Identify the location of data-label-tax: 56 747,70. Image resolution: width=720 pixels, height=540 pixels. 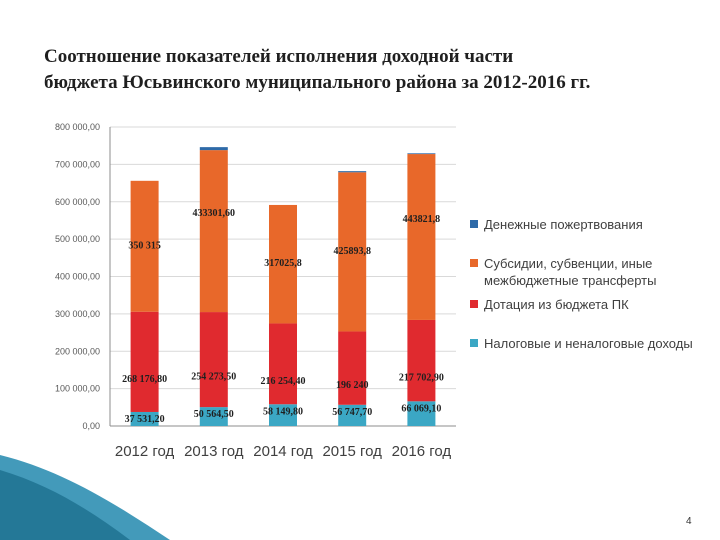
(352, 412).